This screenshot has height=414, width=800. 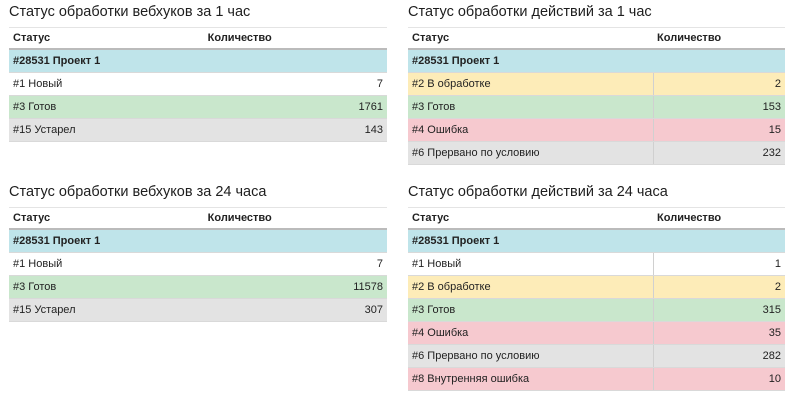 I want to click on count-cell: 15, so click(x=719, y=130).